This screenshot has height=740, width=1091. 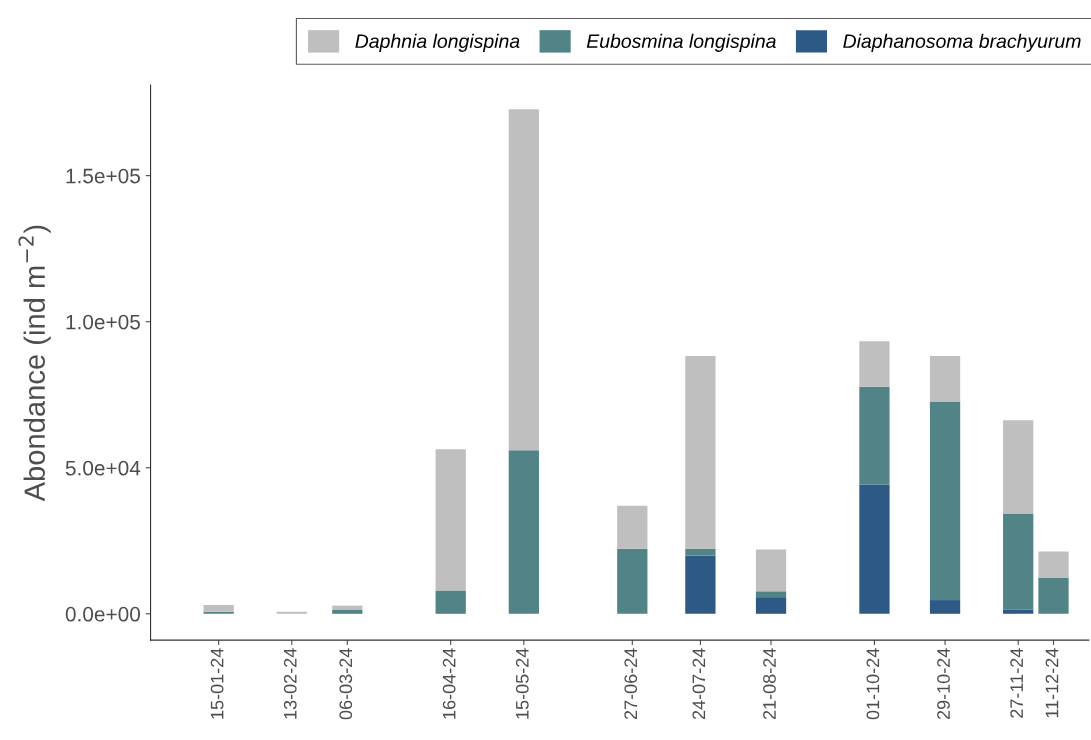 What do you see at coordinates (437, 42) in the screenshot?
I see `legend-label: Daphnia longispina` at bounding box center [437, 42].